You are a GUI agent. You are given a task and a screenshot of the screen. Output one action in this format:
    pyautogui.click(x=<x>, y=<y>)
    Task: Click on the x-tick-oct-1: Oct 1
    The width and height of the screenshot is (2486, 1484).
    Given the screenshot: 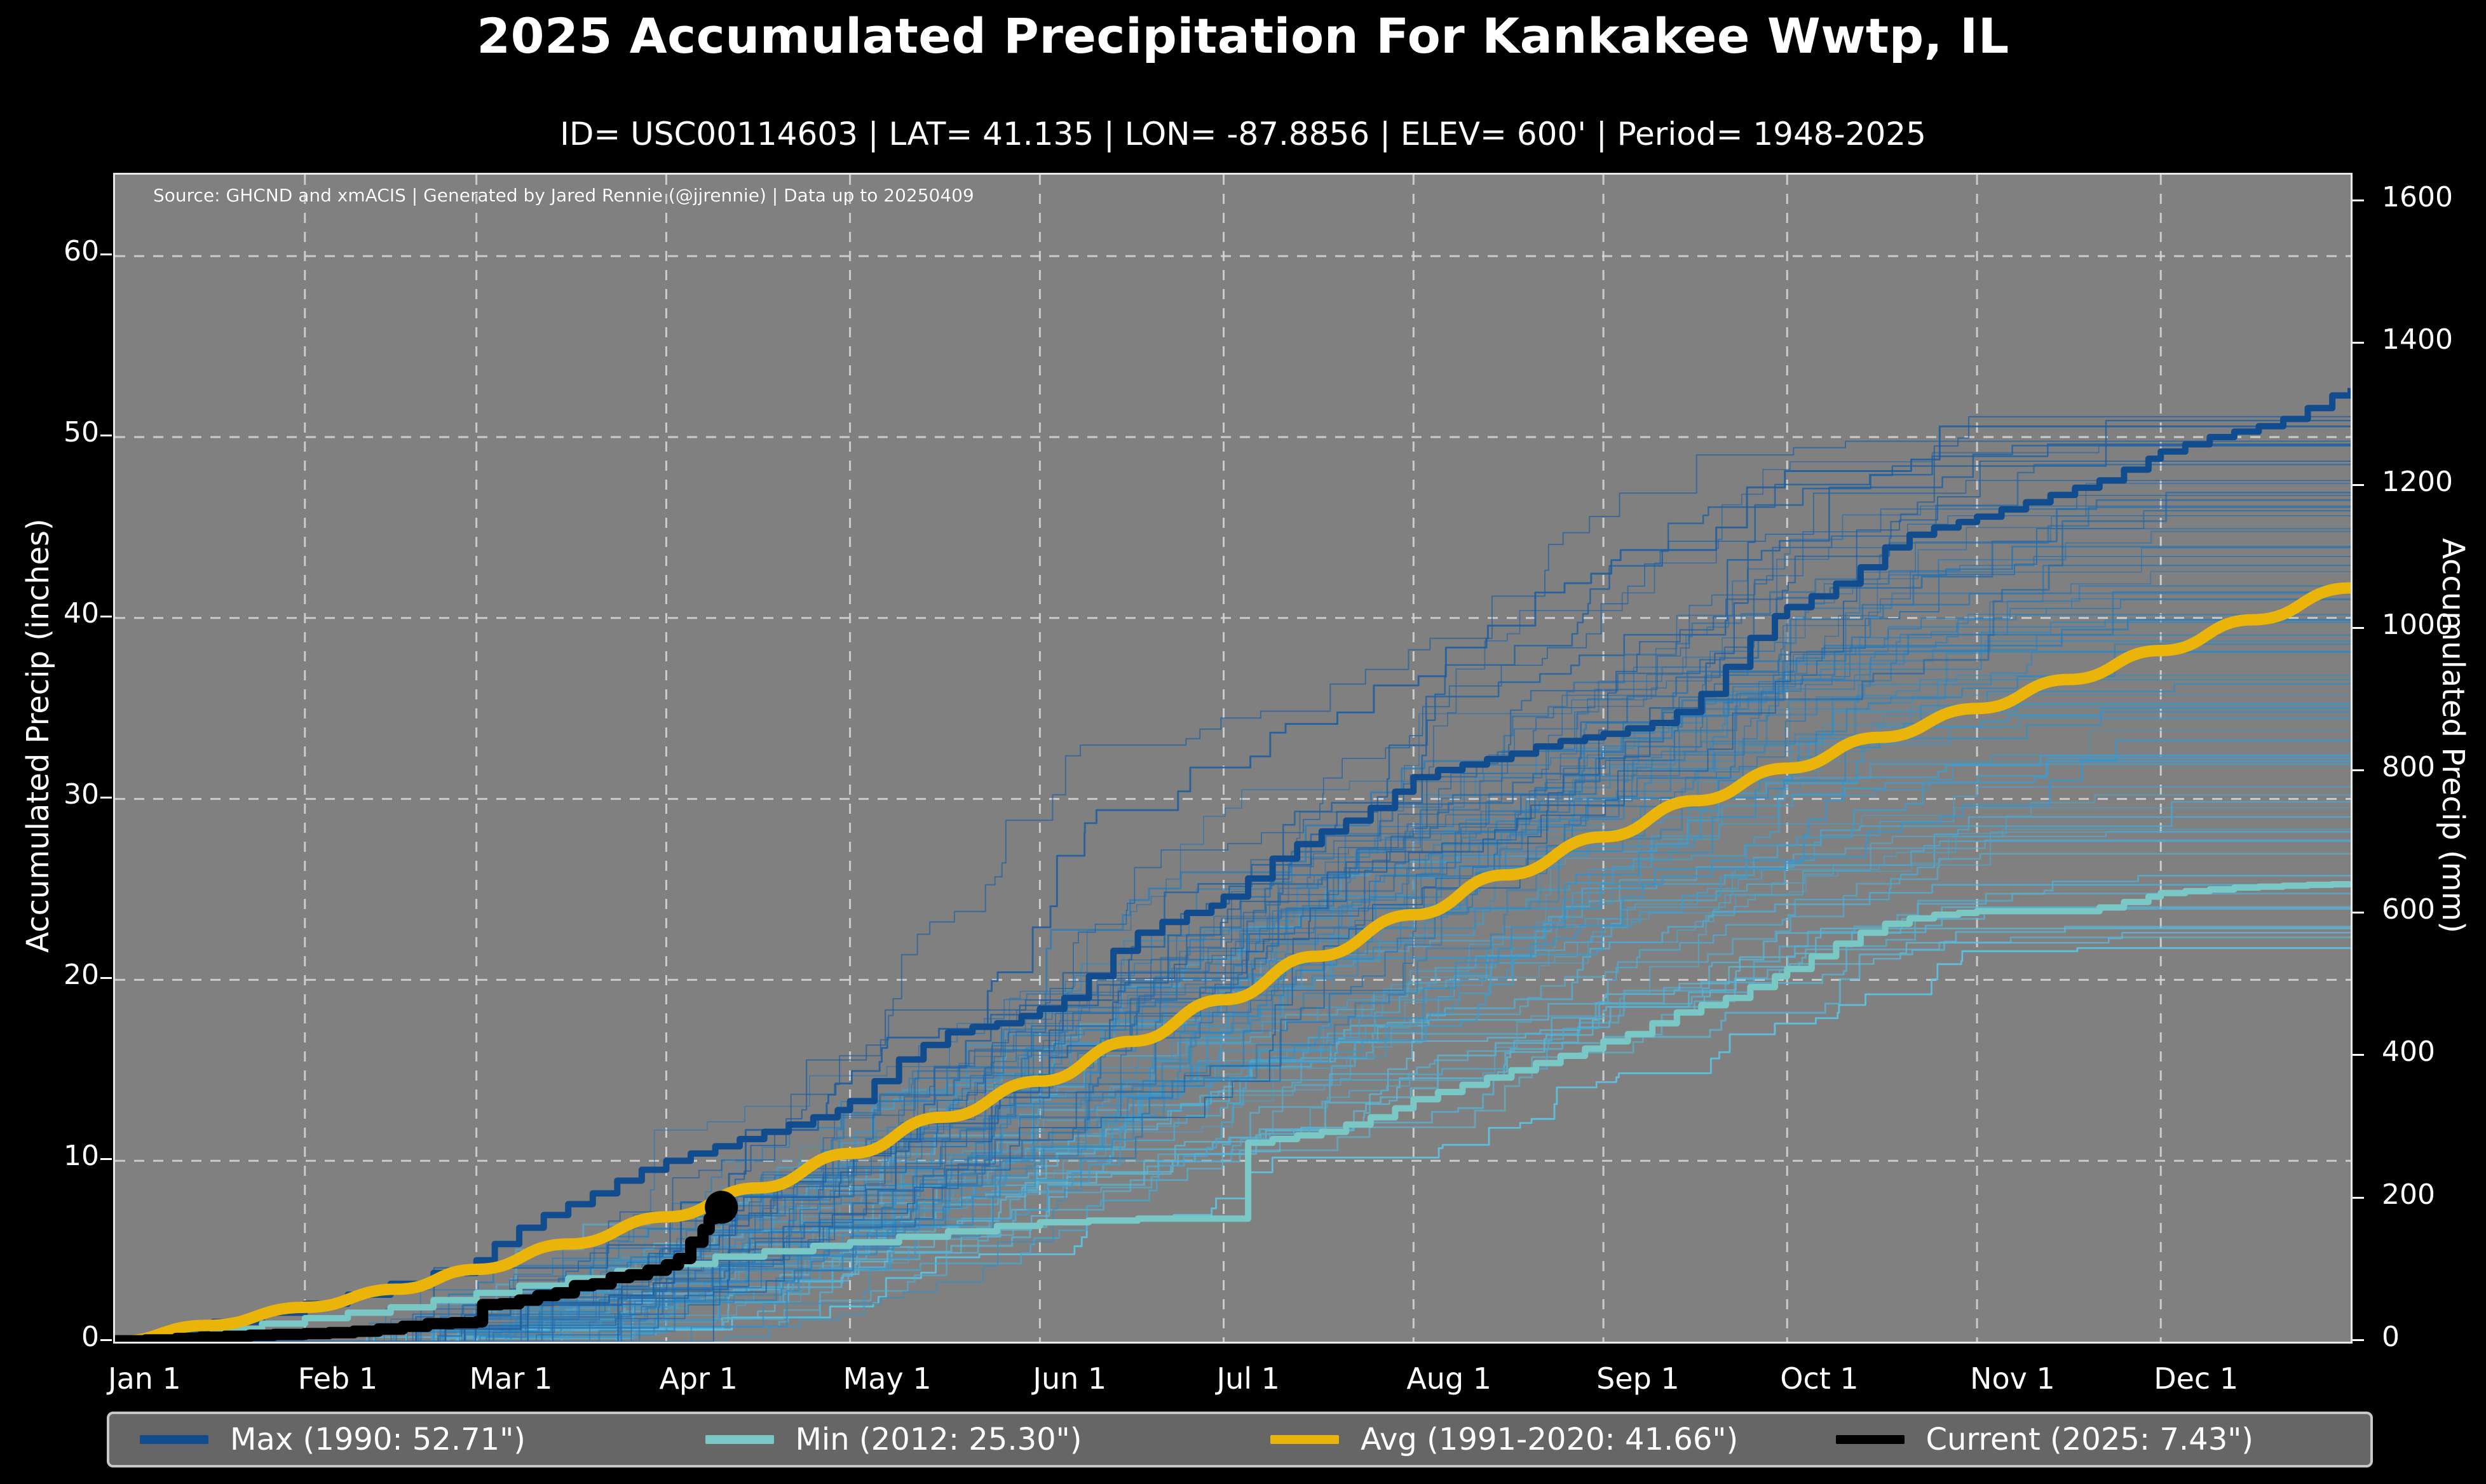 What is the action you would take?
    pyautogui.click(x=1819, y=1378)
    